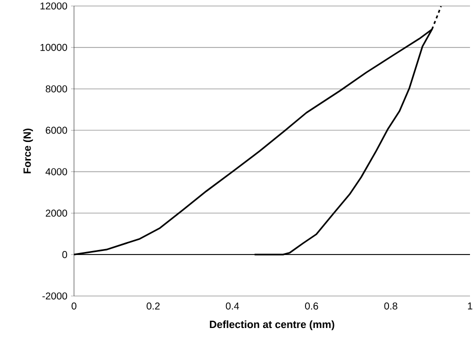  I want to click on y-axis-title: Force (N), so click(28, 151).